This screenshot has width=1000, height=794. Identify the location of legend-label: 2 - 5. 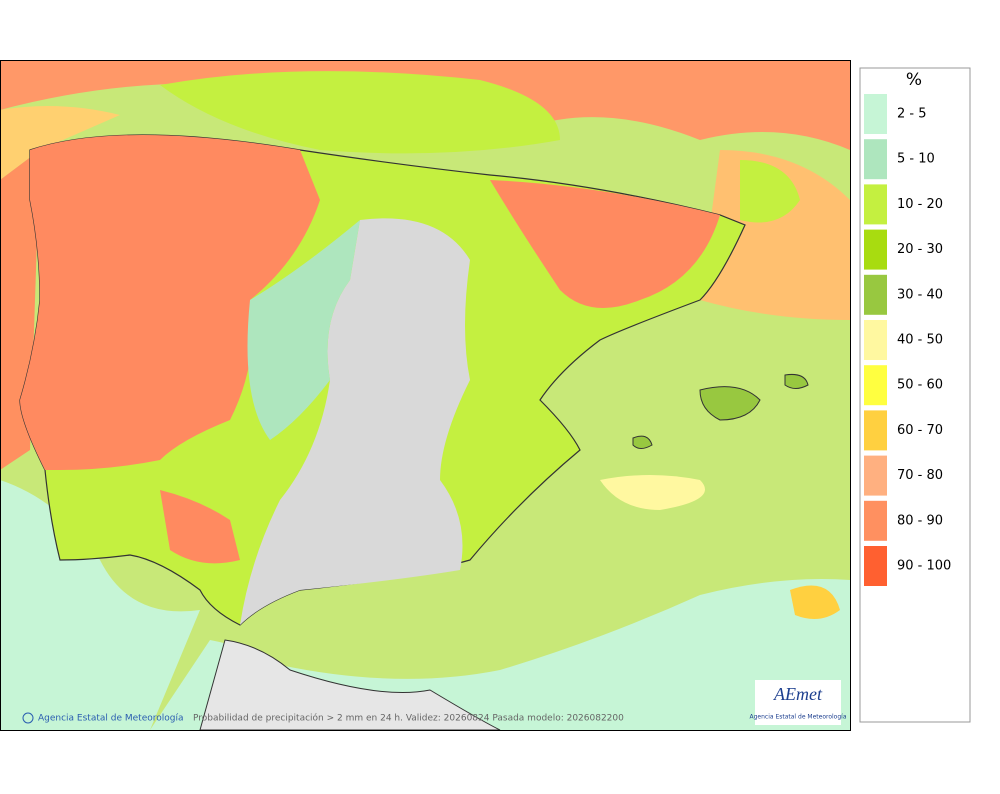
(912, 114).